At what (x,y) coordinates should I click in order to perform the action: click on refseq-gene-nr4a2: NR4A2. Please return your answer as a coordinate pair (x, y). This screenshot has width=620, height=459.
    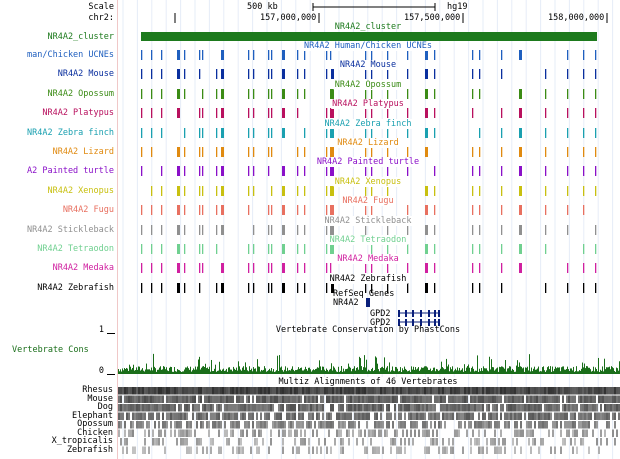
    Looking at the image, I should click on (346, 303).